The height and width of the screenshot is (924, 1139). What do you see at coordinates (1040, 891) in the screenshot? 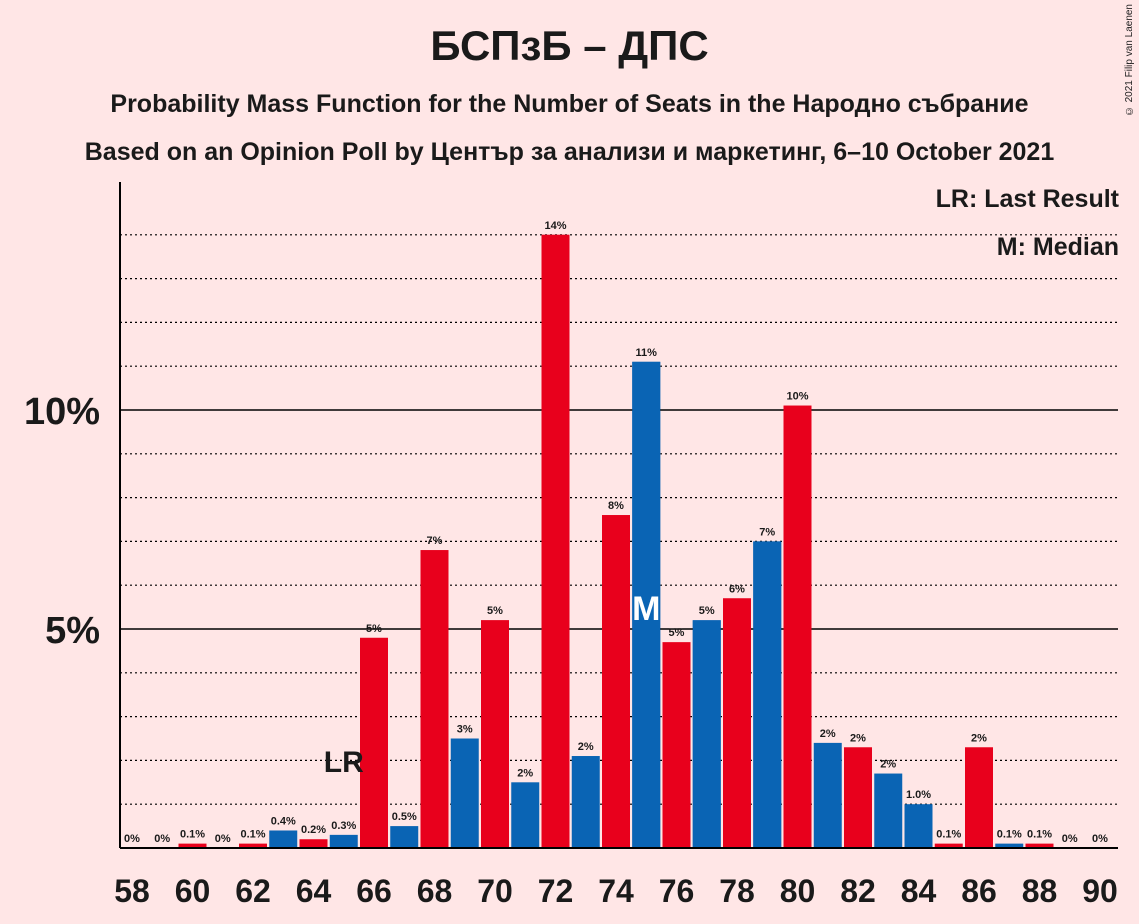
I see `x-tick-label: 88` at bounding box center [1040, 891].